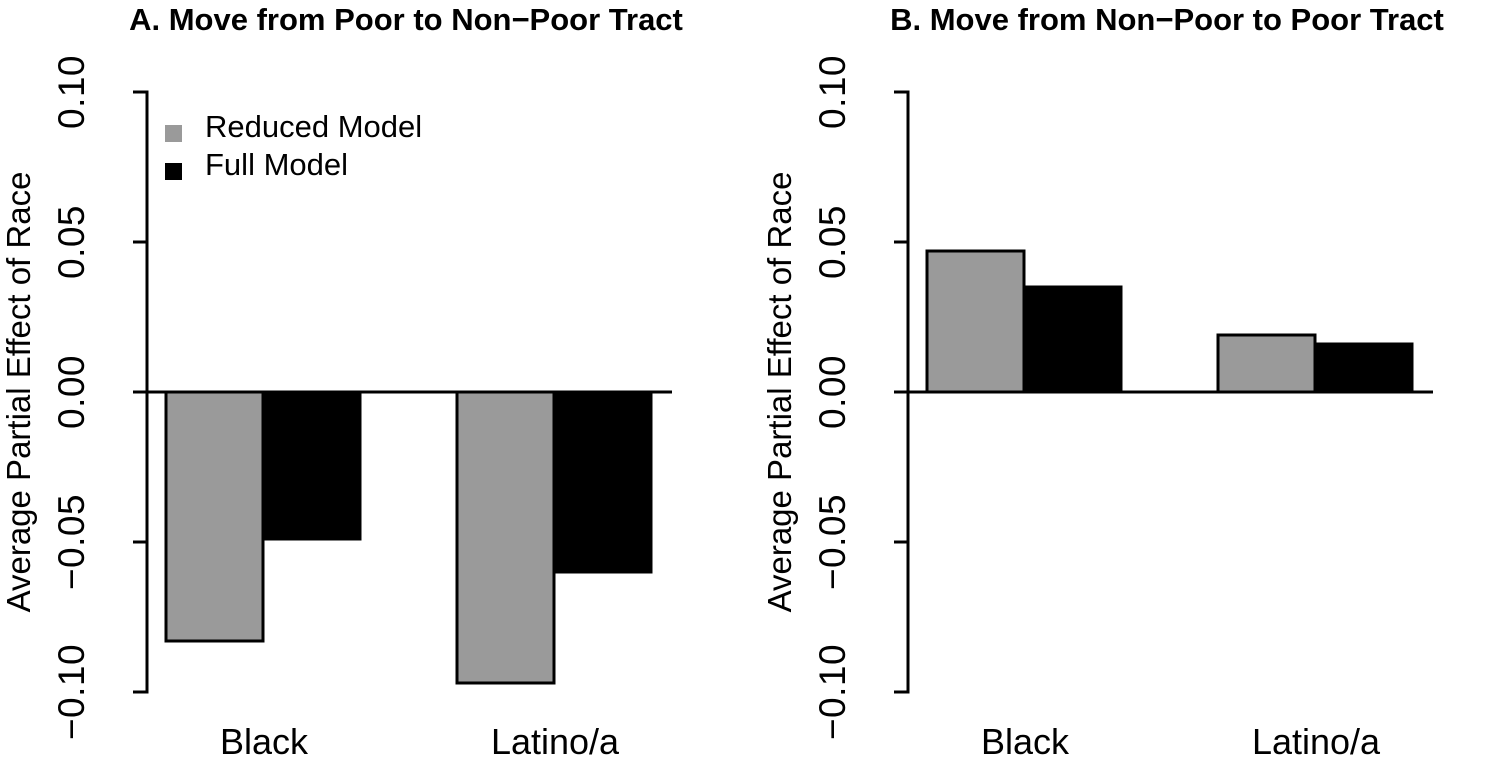 Image resolution: width=1500 pixels, height=763 pixels. What do you see at coordinates (1316, 741) in the screenshot?
I see `panel-b-category-label-latino: Latino/a` at bounding box center [1316, 741].